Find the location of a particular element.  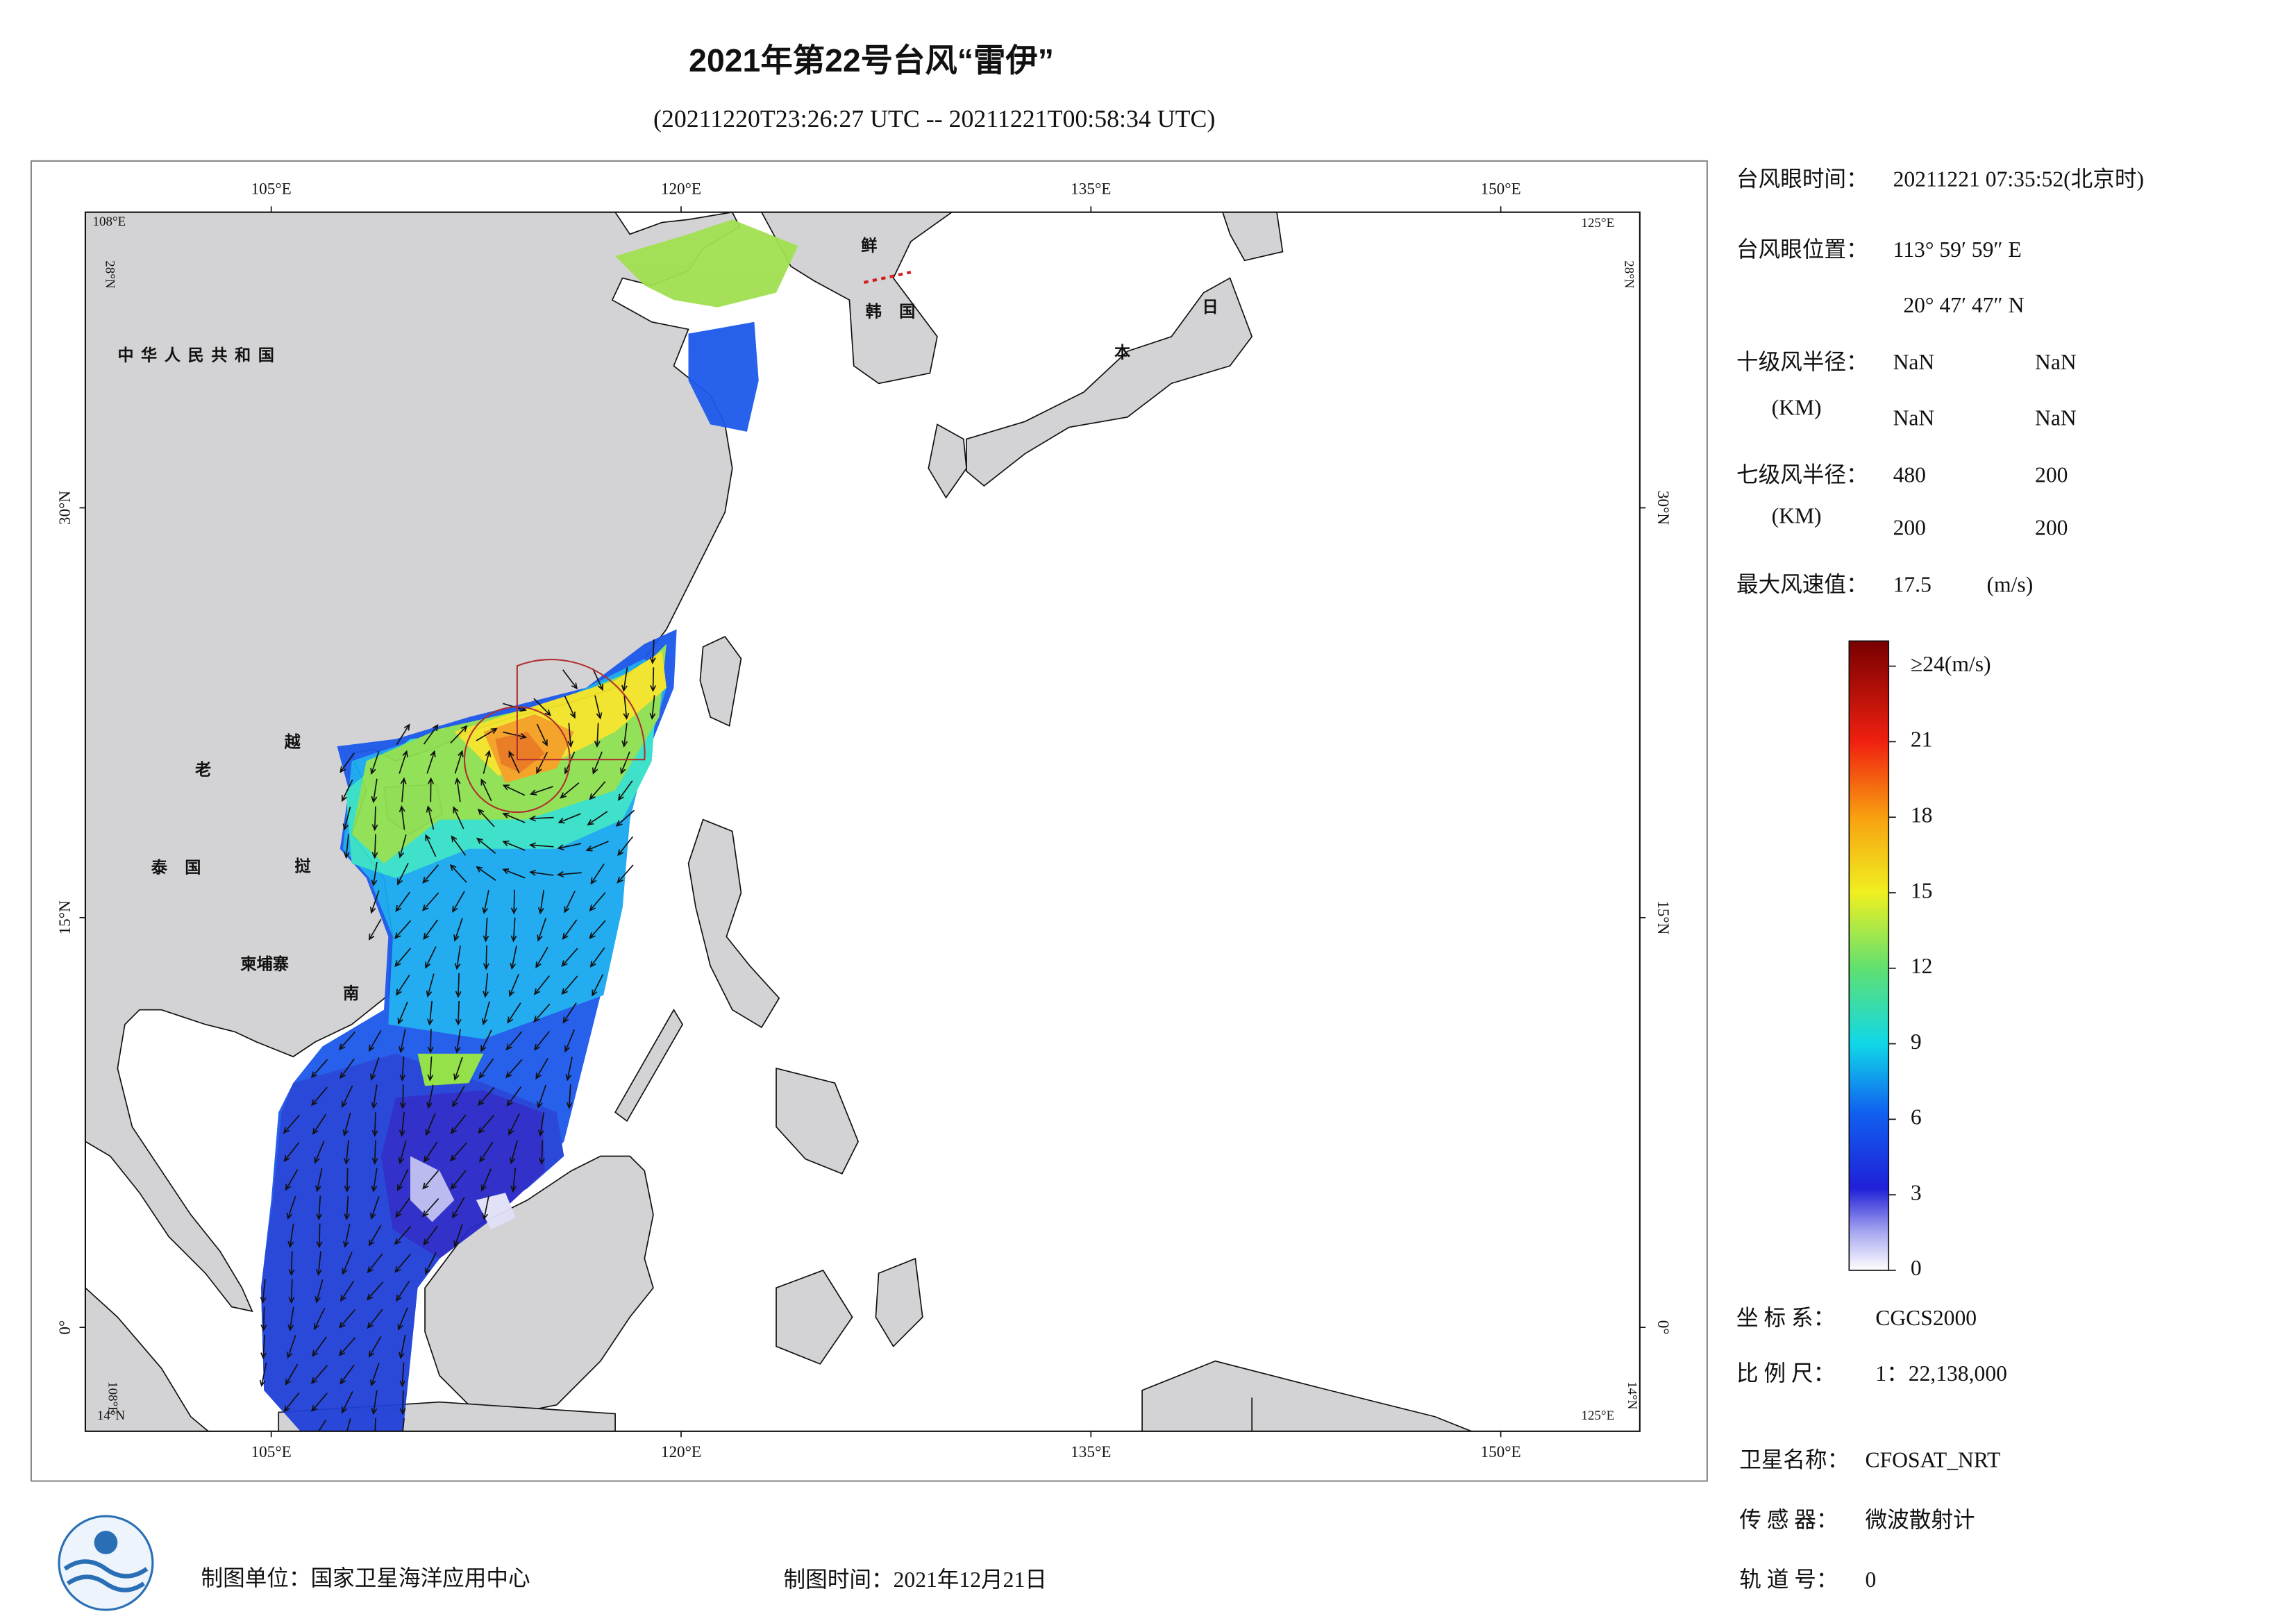

place-label: 中华人民共和国 is located at coordinates (199, 355).